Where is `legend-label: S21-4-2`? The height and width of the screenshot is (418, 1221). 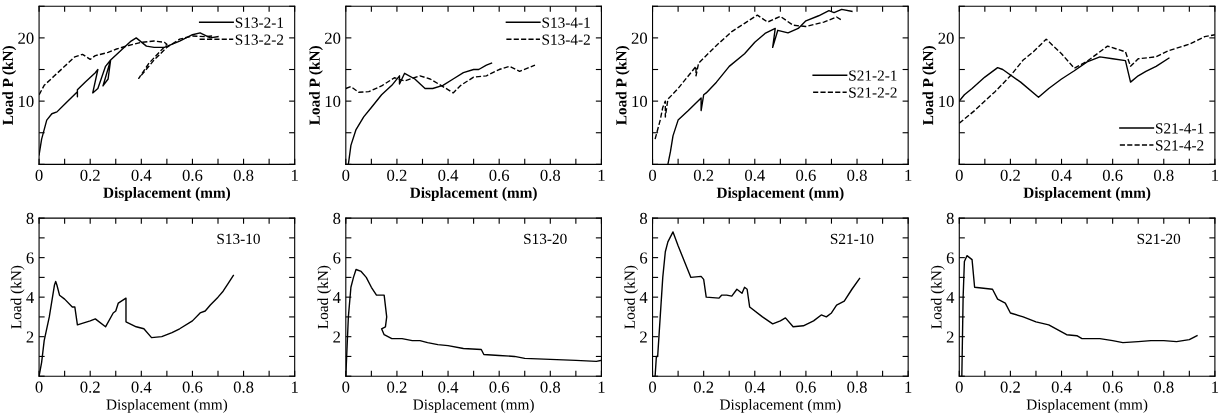 legend-label: S21-4-2 is located at coordinates (1180, 145).